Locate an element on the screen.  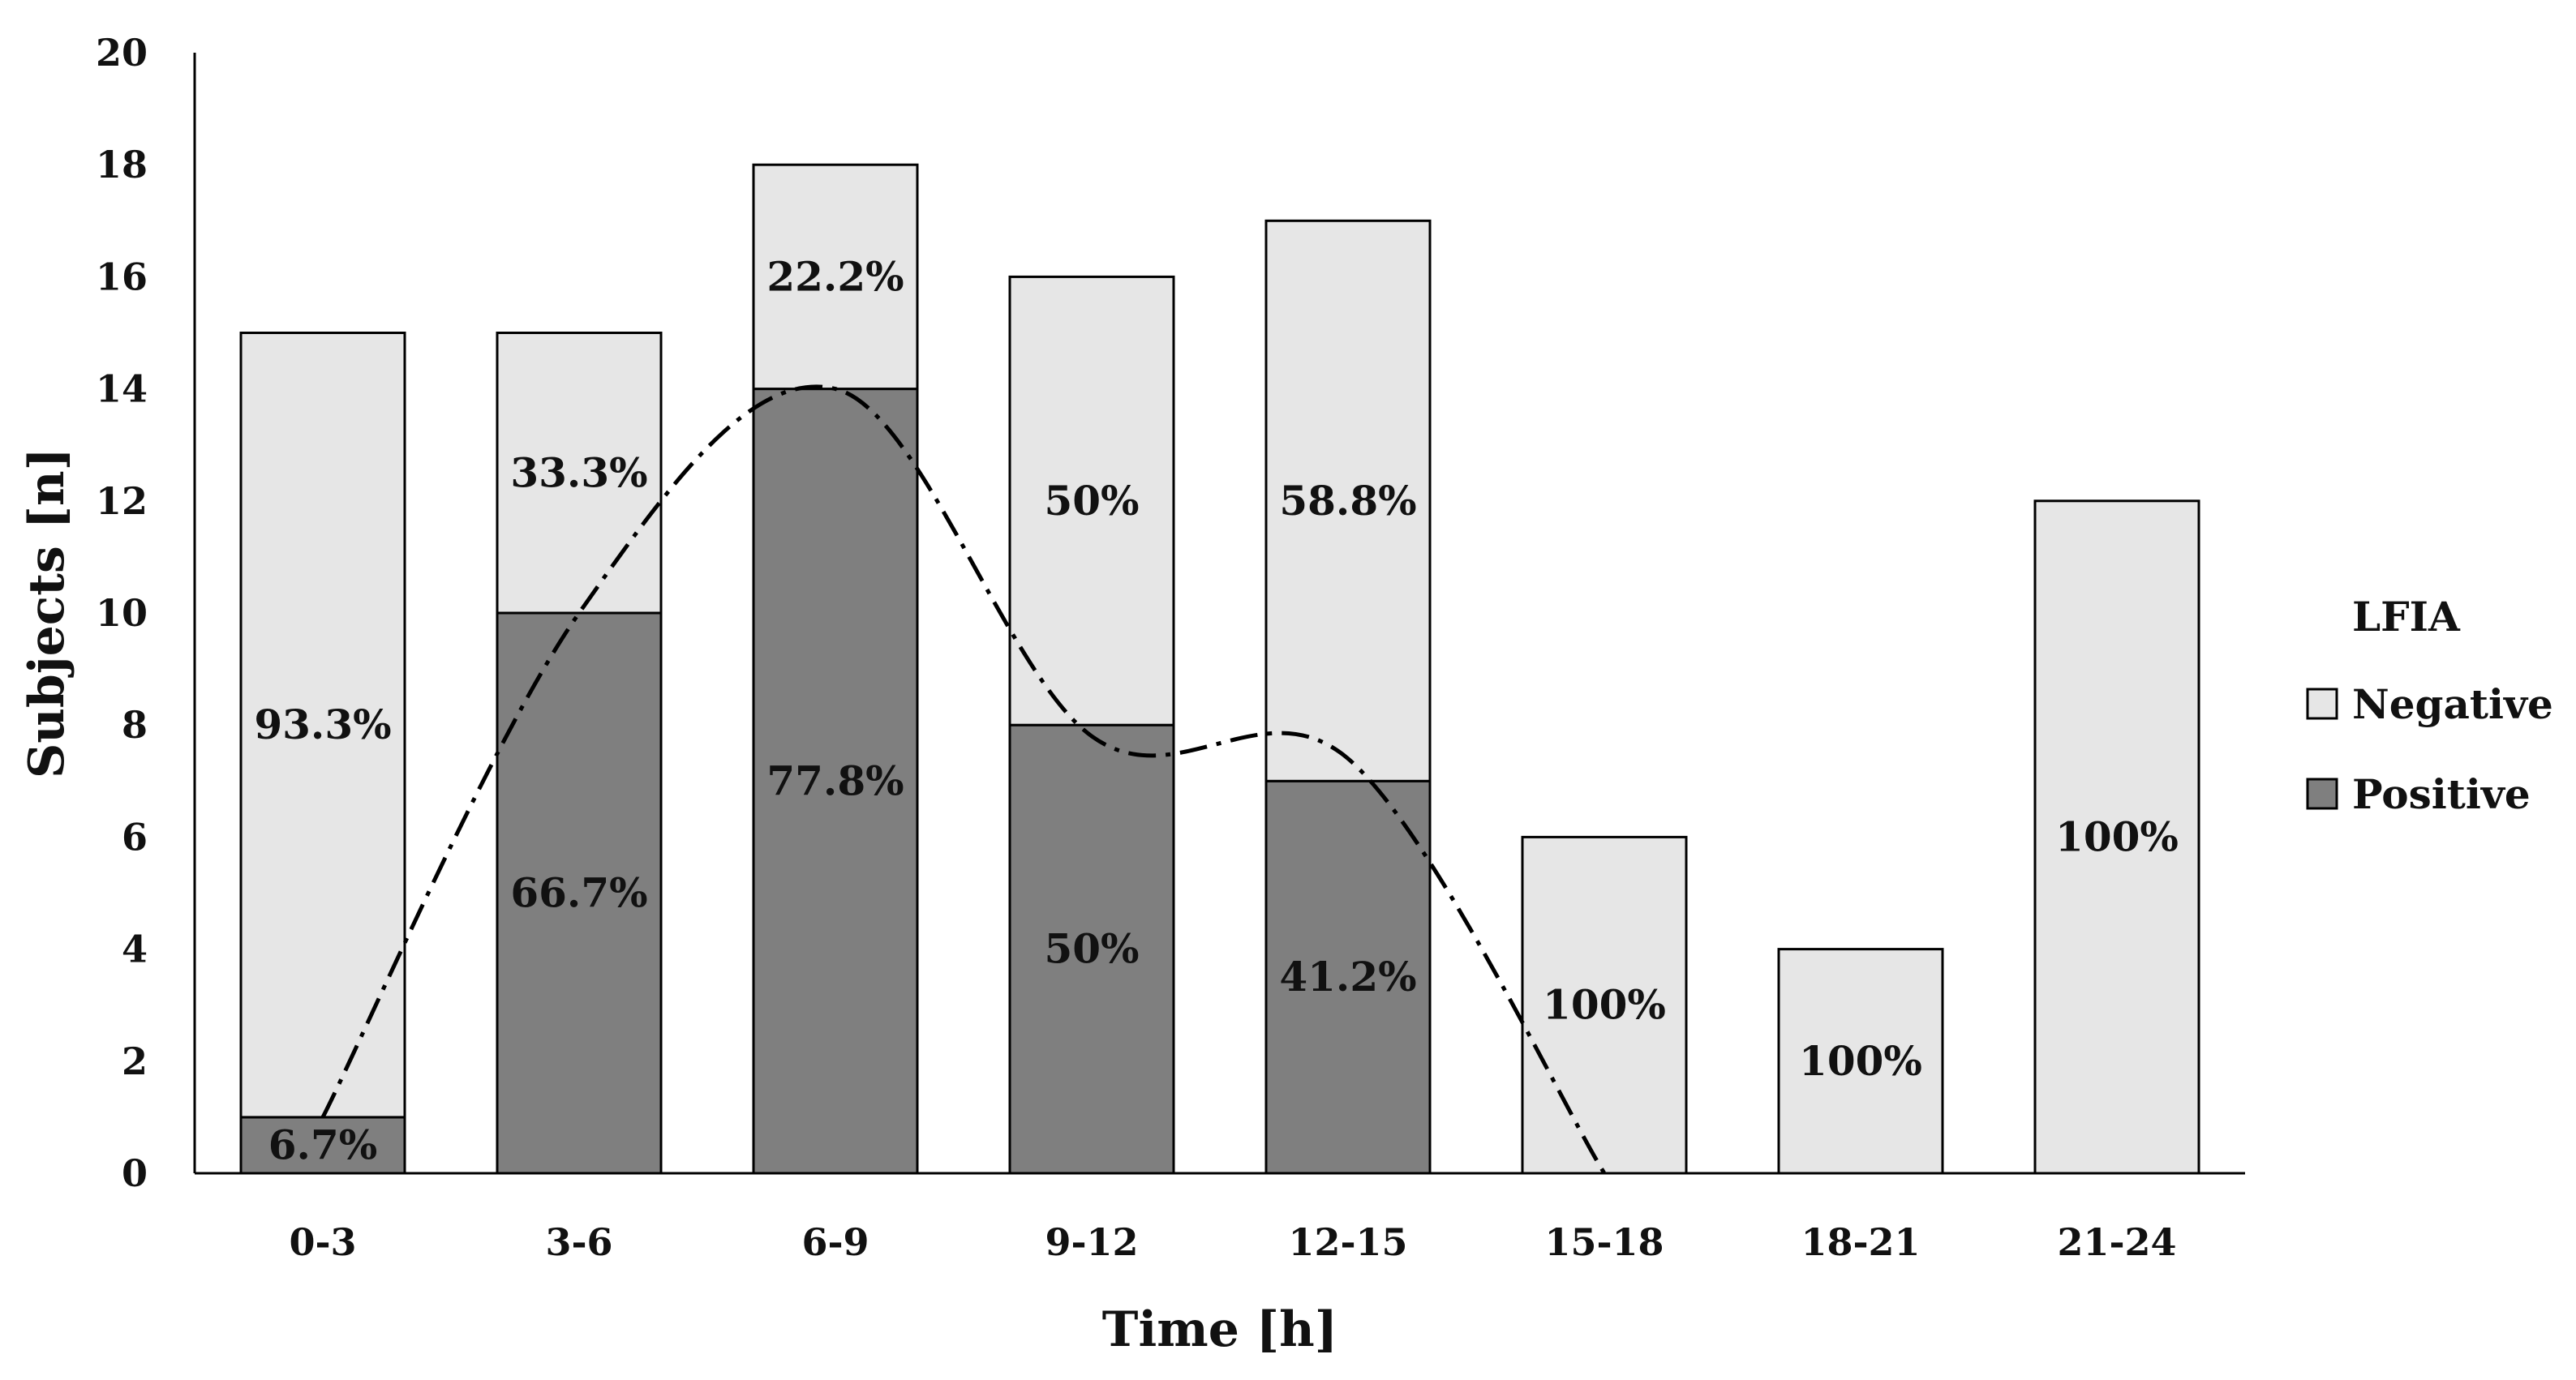
bar-label-negative-0-3: 93.3% is located at coordinates (322, 725).